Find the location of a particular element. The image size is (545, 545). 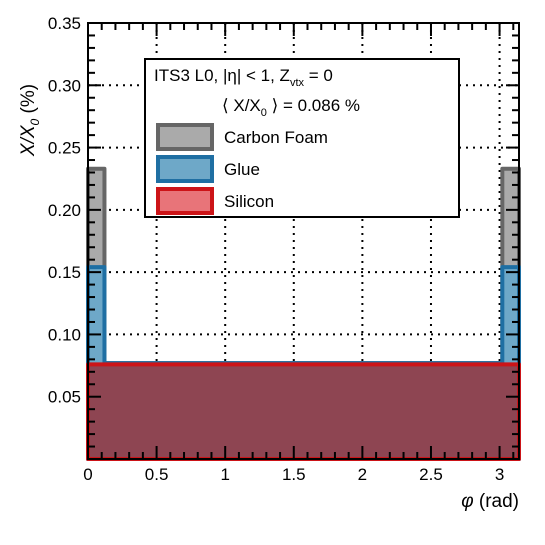

x-tick-label: 1 is located at coordinates (224, 474).